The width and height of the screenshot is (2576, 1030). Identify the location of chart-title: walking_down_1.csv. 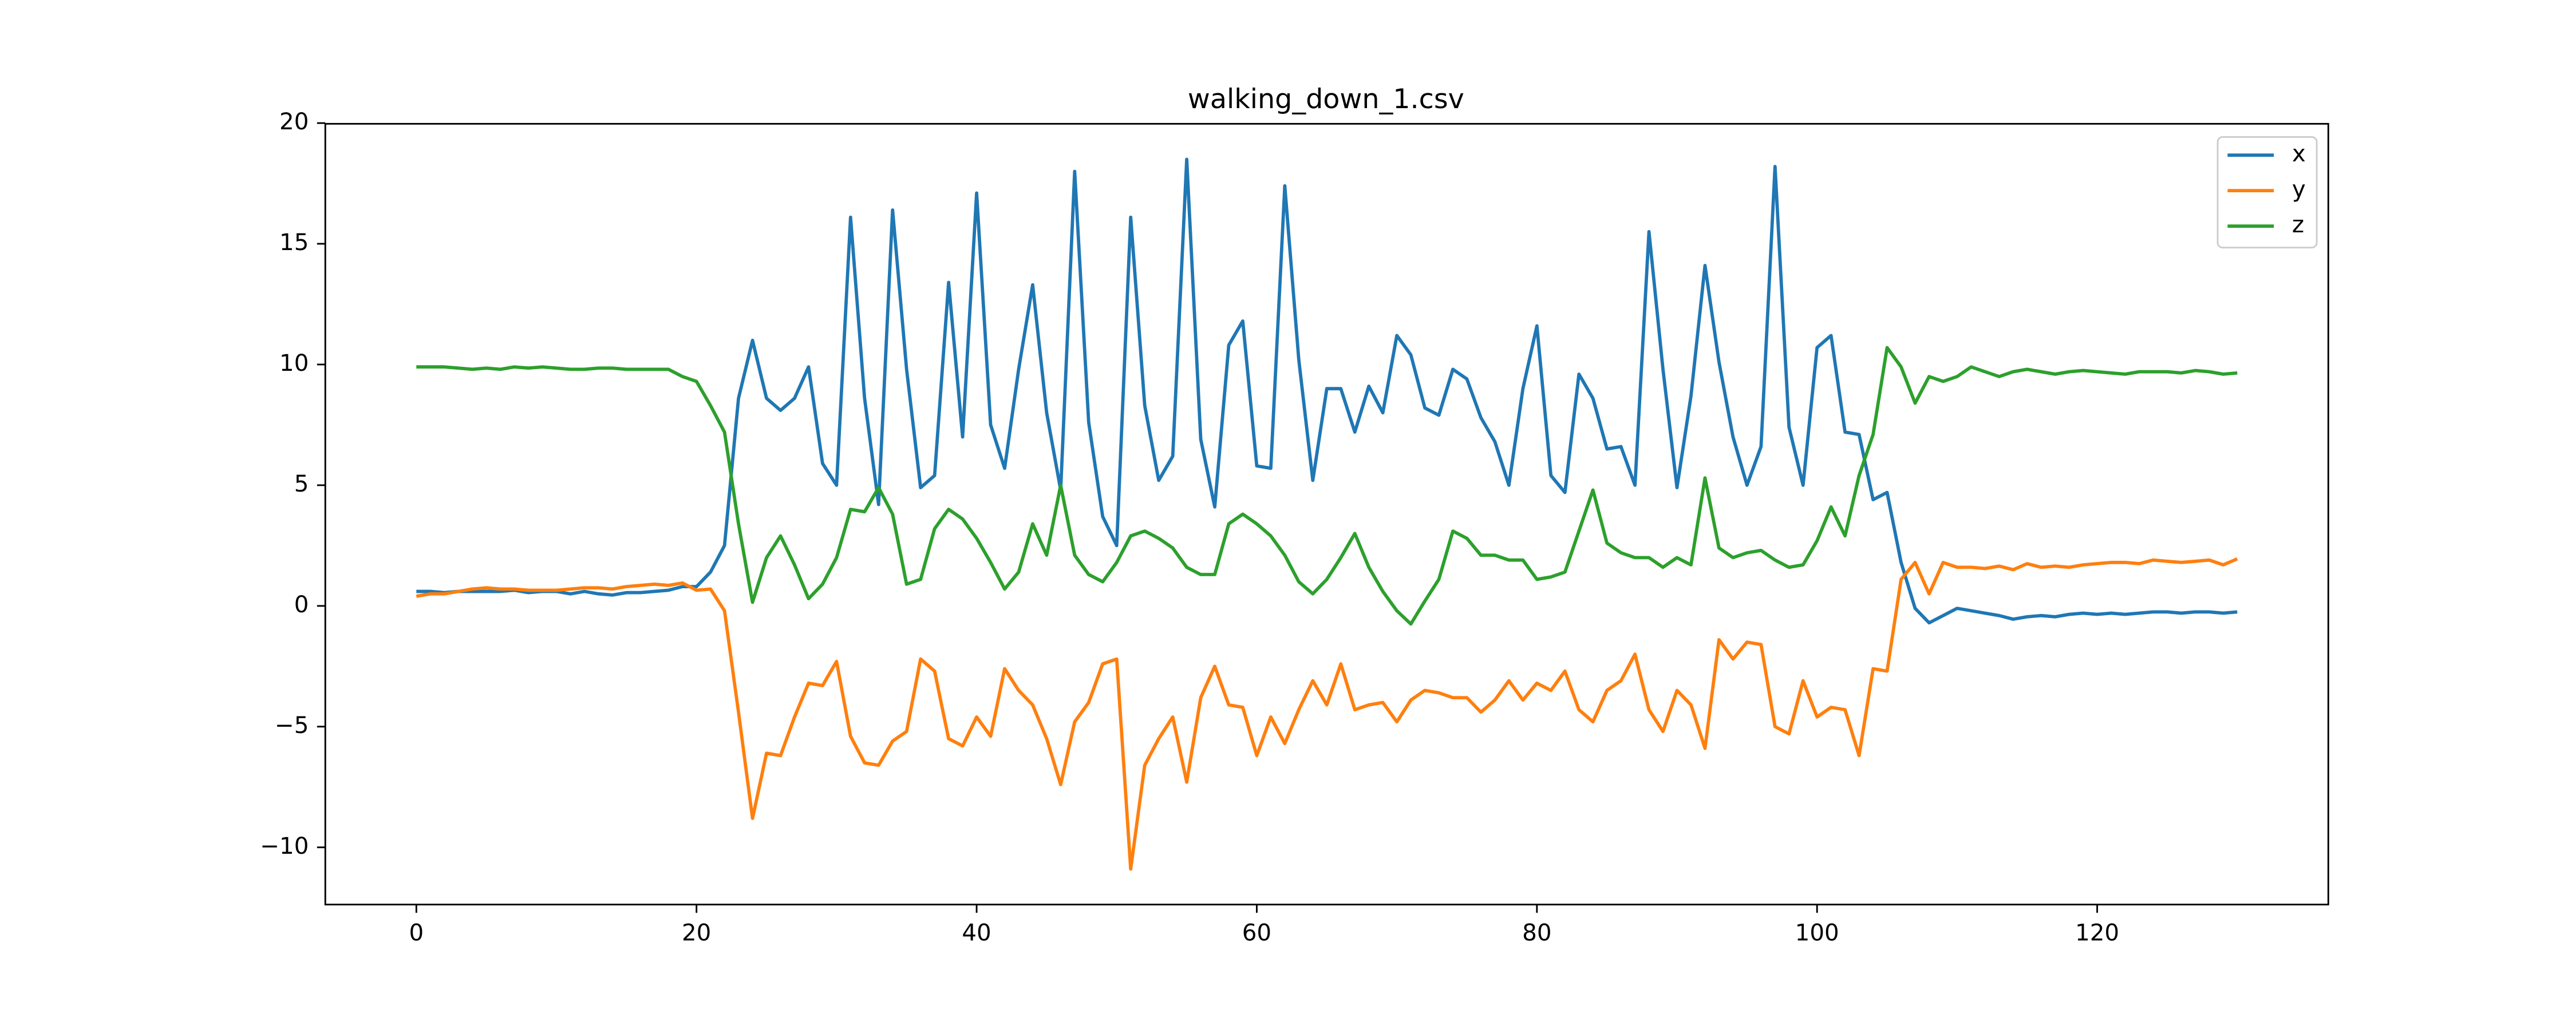
(1326, 99).